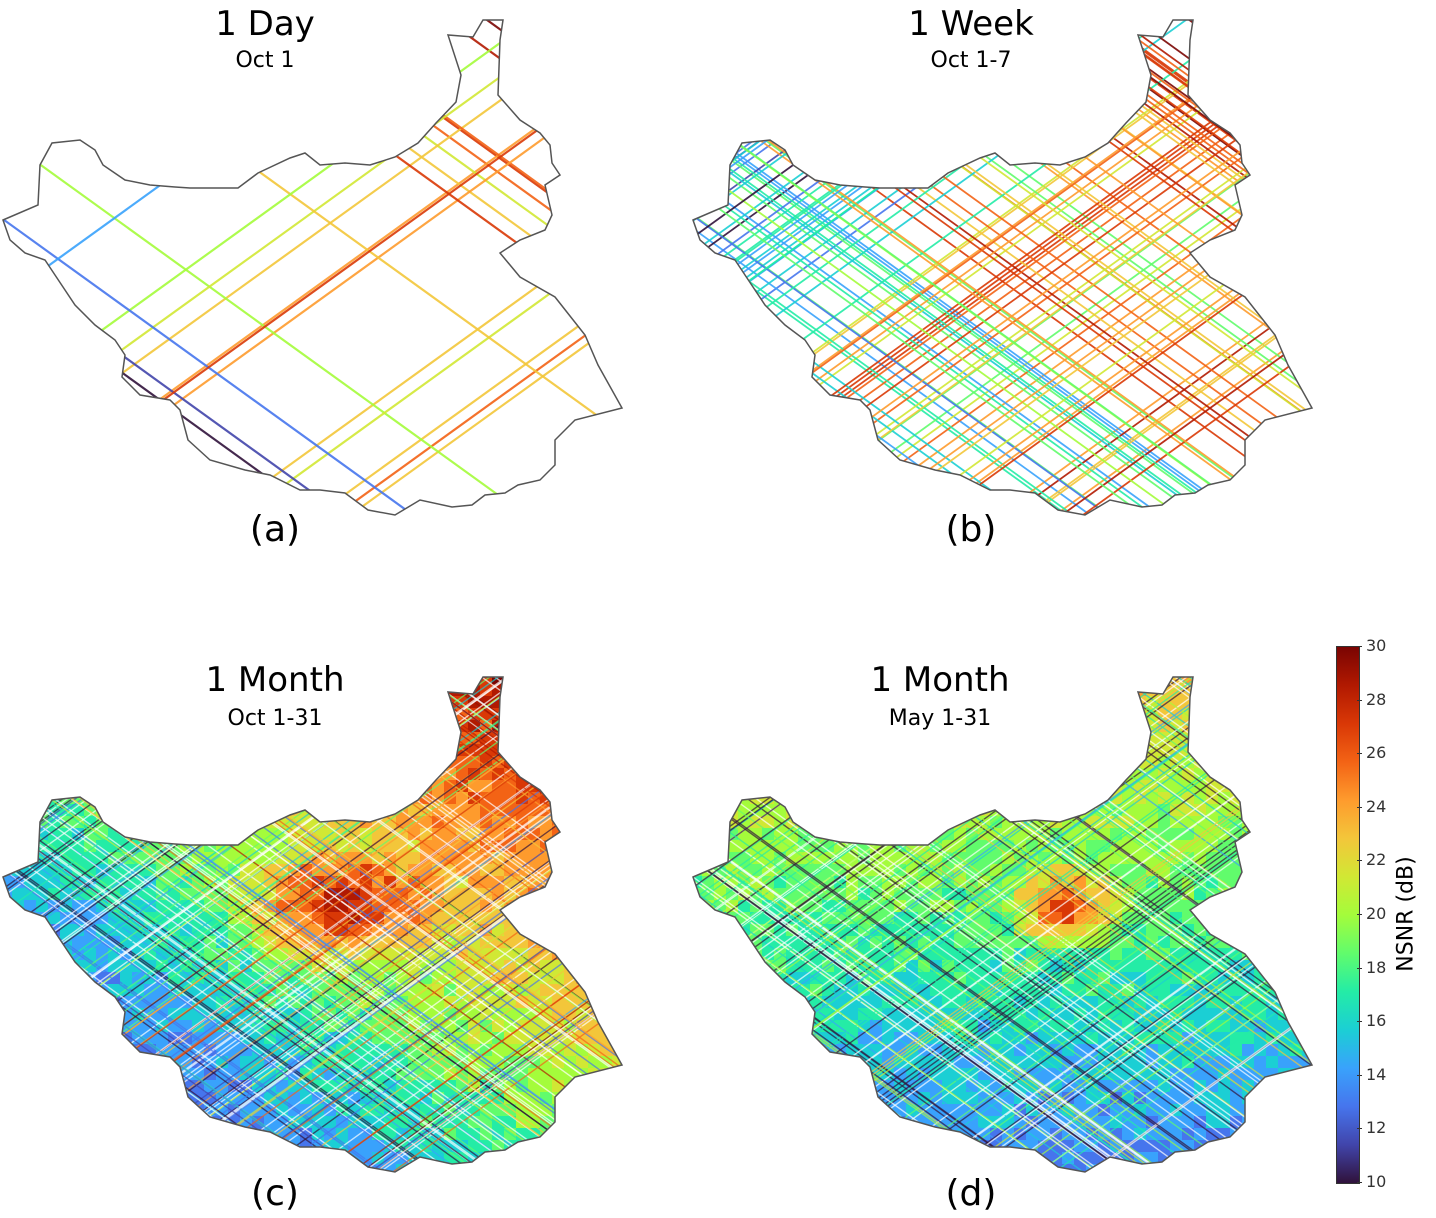  I want to click on panel-title: 1 Day, so click(265, 24).